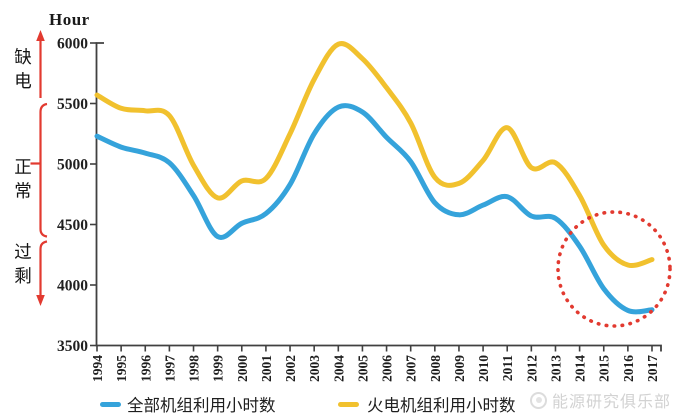 The height and width of the screenshot is (420, 688). Describe the element at coordinates (169, 368) in the screenshot. I see `x-axis-tick-label: 1997` at that location.